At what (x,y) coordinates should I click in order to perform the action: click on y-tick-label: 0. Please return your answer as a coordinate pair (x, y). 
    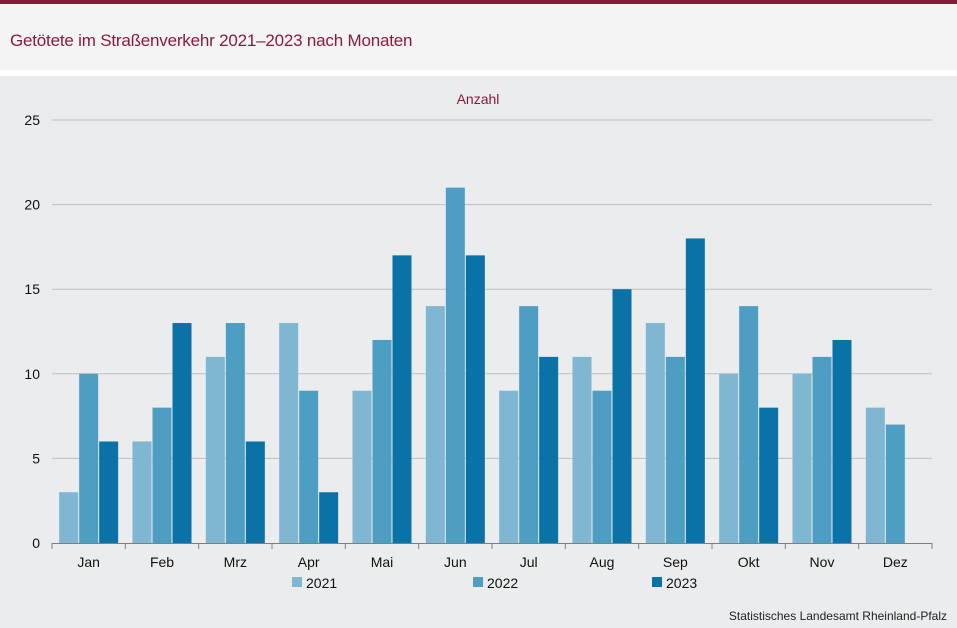
    Looking at the image, I should click on (36, 543).